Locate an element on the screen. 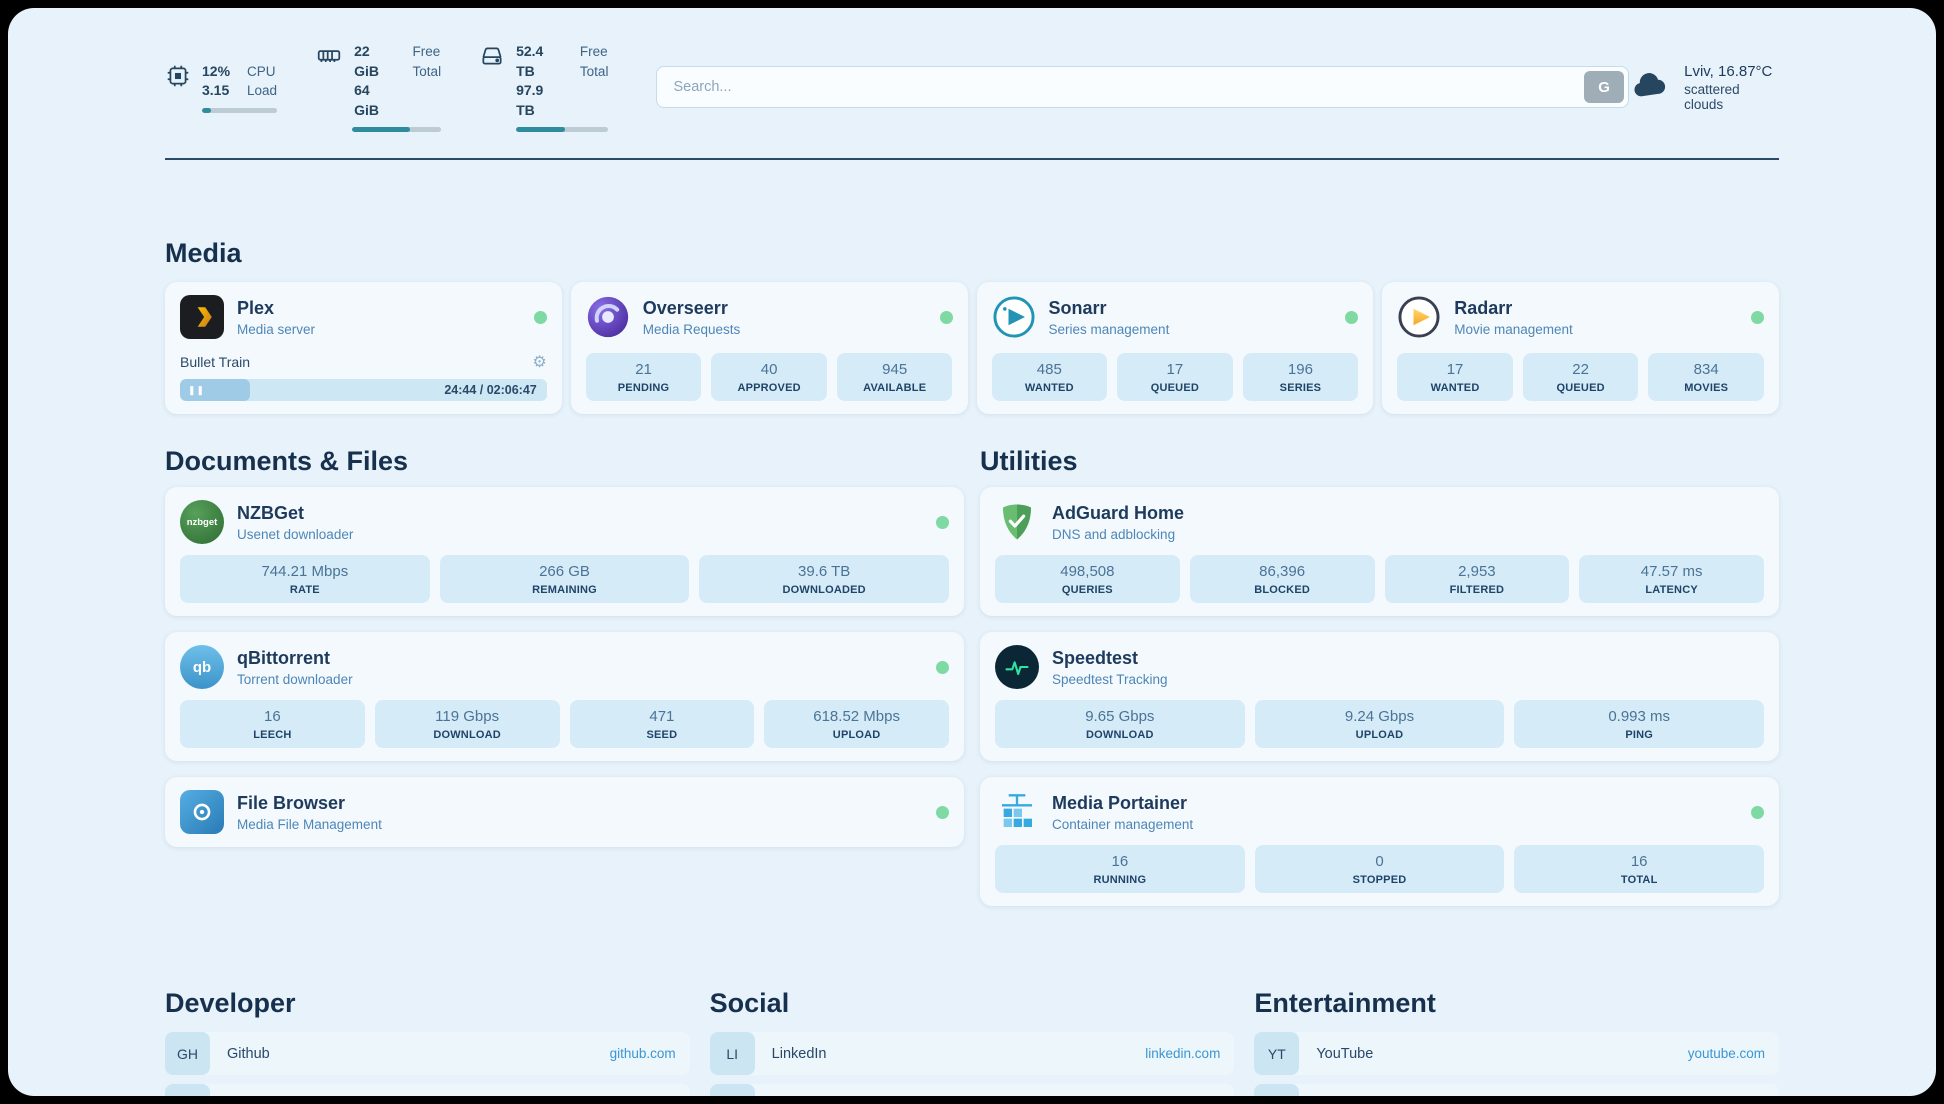 The height and width of the screenshot is (1104, 1944). stat-value: 9.24 Gbps is located at coordinates (1379, 717).